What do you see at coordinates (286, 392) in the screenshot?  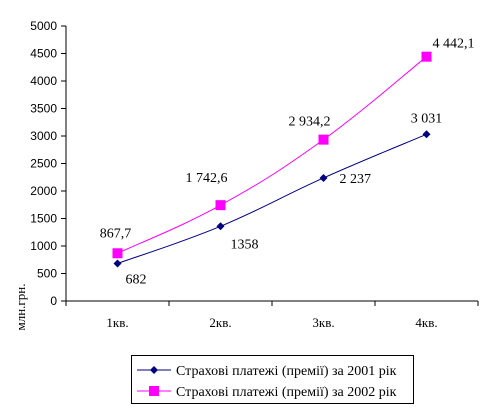 I see `legend-2002-label: Страхові платежі (премії) за 2002 рік` at bounding box center [286, 392].